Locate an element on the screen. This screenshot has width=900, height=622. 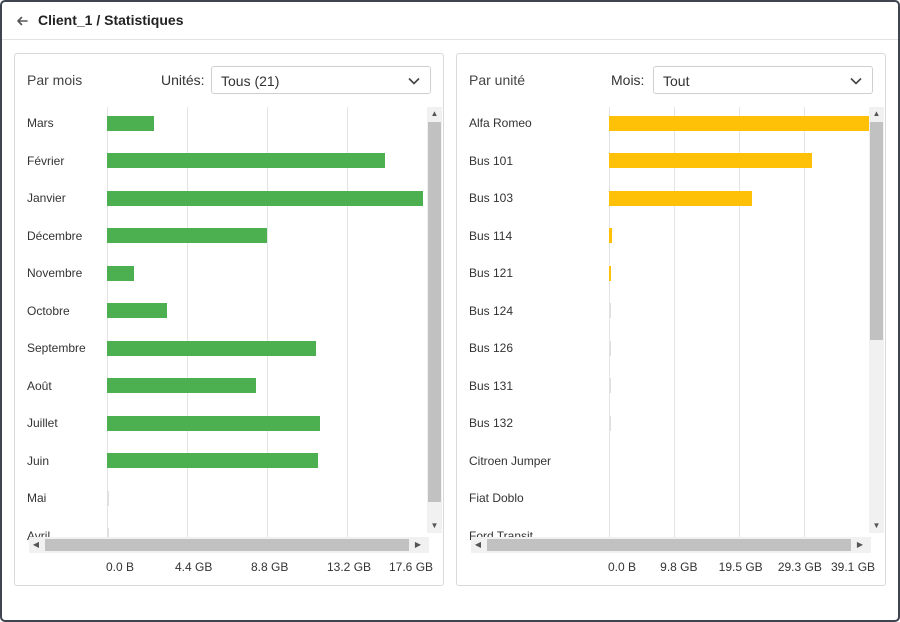
category-label: Juillet is located at coordinates (42, 423).